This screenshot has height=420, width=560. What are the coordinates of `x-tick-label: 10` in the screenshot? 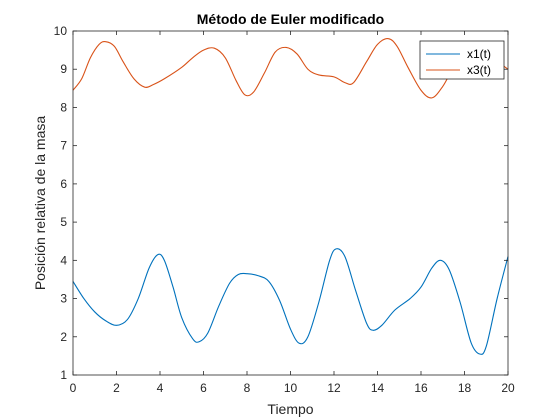 It's located at (291, 388).